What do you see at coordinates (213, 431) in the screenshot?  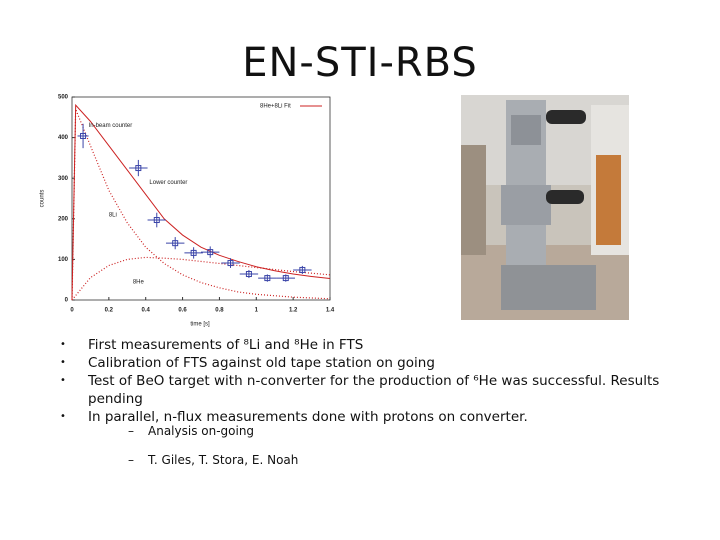 I see `bullet-item: Analysis on-going` at bounding box center [213, 431].